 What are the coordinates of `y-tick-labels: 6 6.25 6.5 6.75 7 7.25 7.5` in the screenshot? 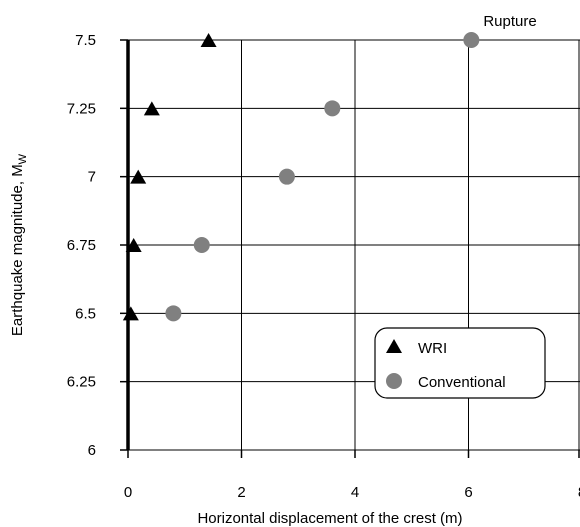 It's located at (81, 245).